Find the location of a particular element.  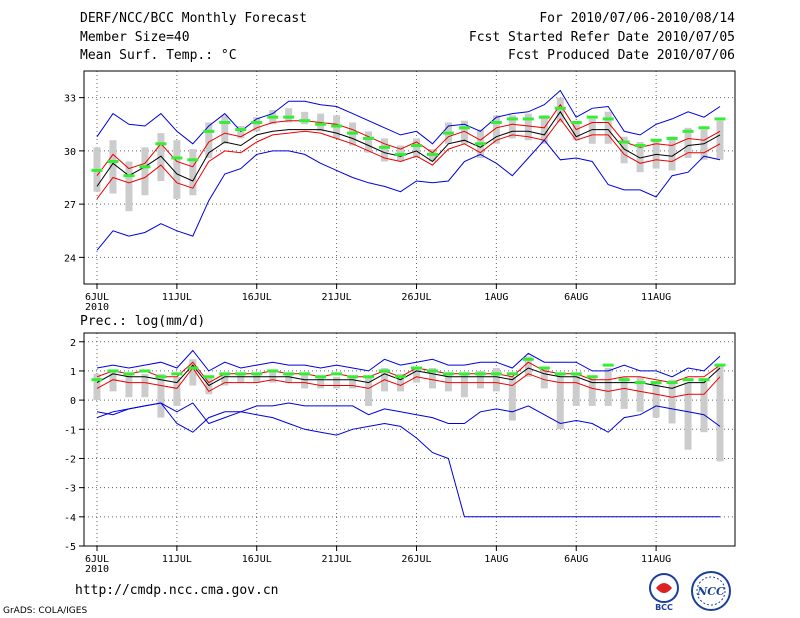

panel2-ytick-label: -1 is located at coordinates (70, 430).